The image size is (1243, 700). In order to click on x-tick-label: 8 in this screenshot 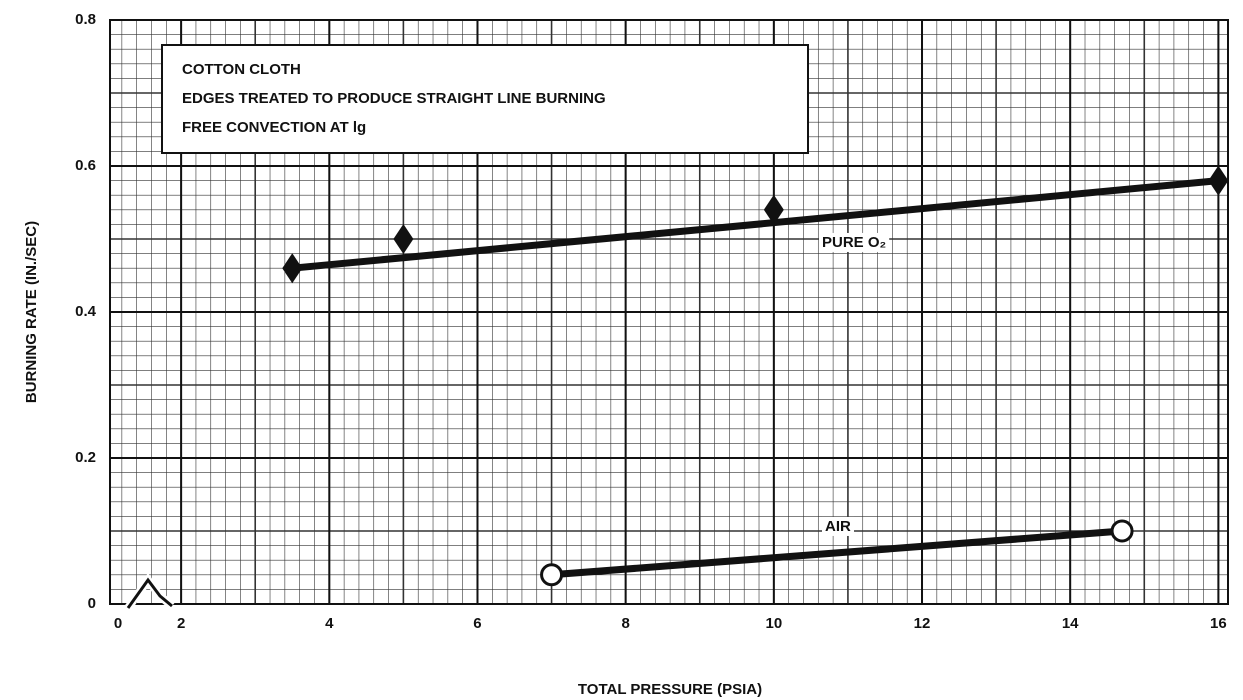, I will do `click(625, 623)`.